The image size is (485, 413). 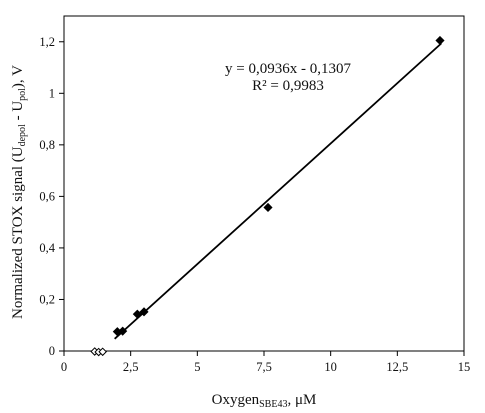 I want to click on x-tick-label: 5, so click(x=197, y=367).